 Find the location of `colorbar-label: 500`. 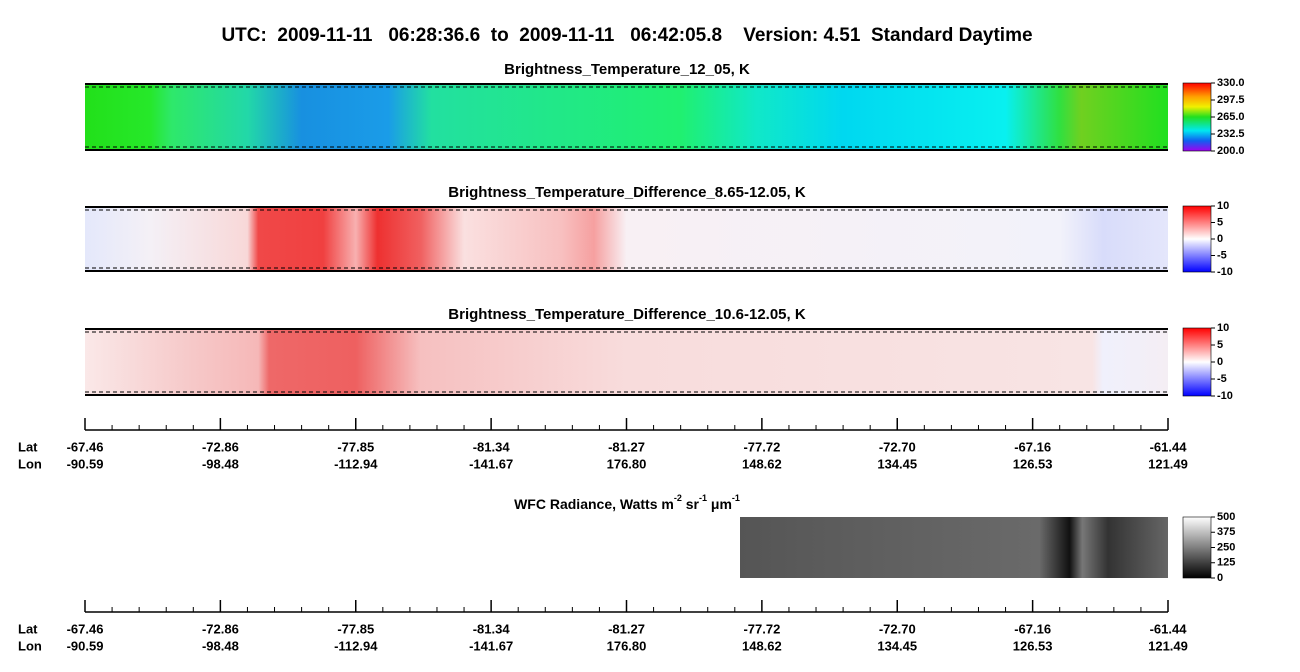

colorbar-label: 500 is located at coordinates (1226, 517).